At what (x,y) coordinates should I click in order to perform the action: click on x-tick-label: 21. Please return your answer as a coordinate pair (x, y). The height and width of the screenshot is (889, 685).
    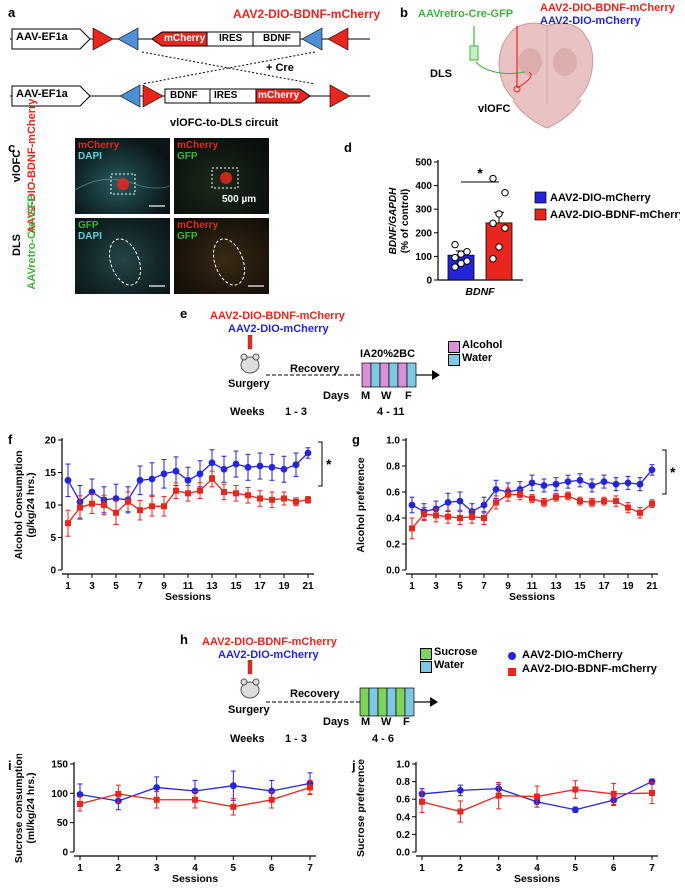
    Looking at the image, I should click on (308, 586).